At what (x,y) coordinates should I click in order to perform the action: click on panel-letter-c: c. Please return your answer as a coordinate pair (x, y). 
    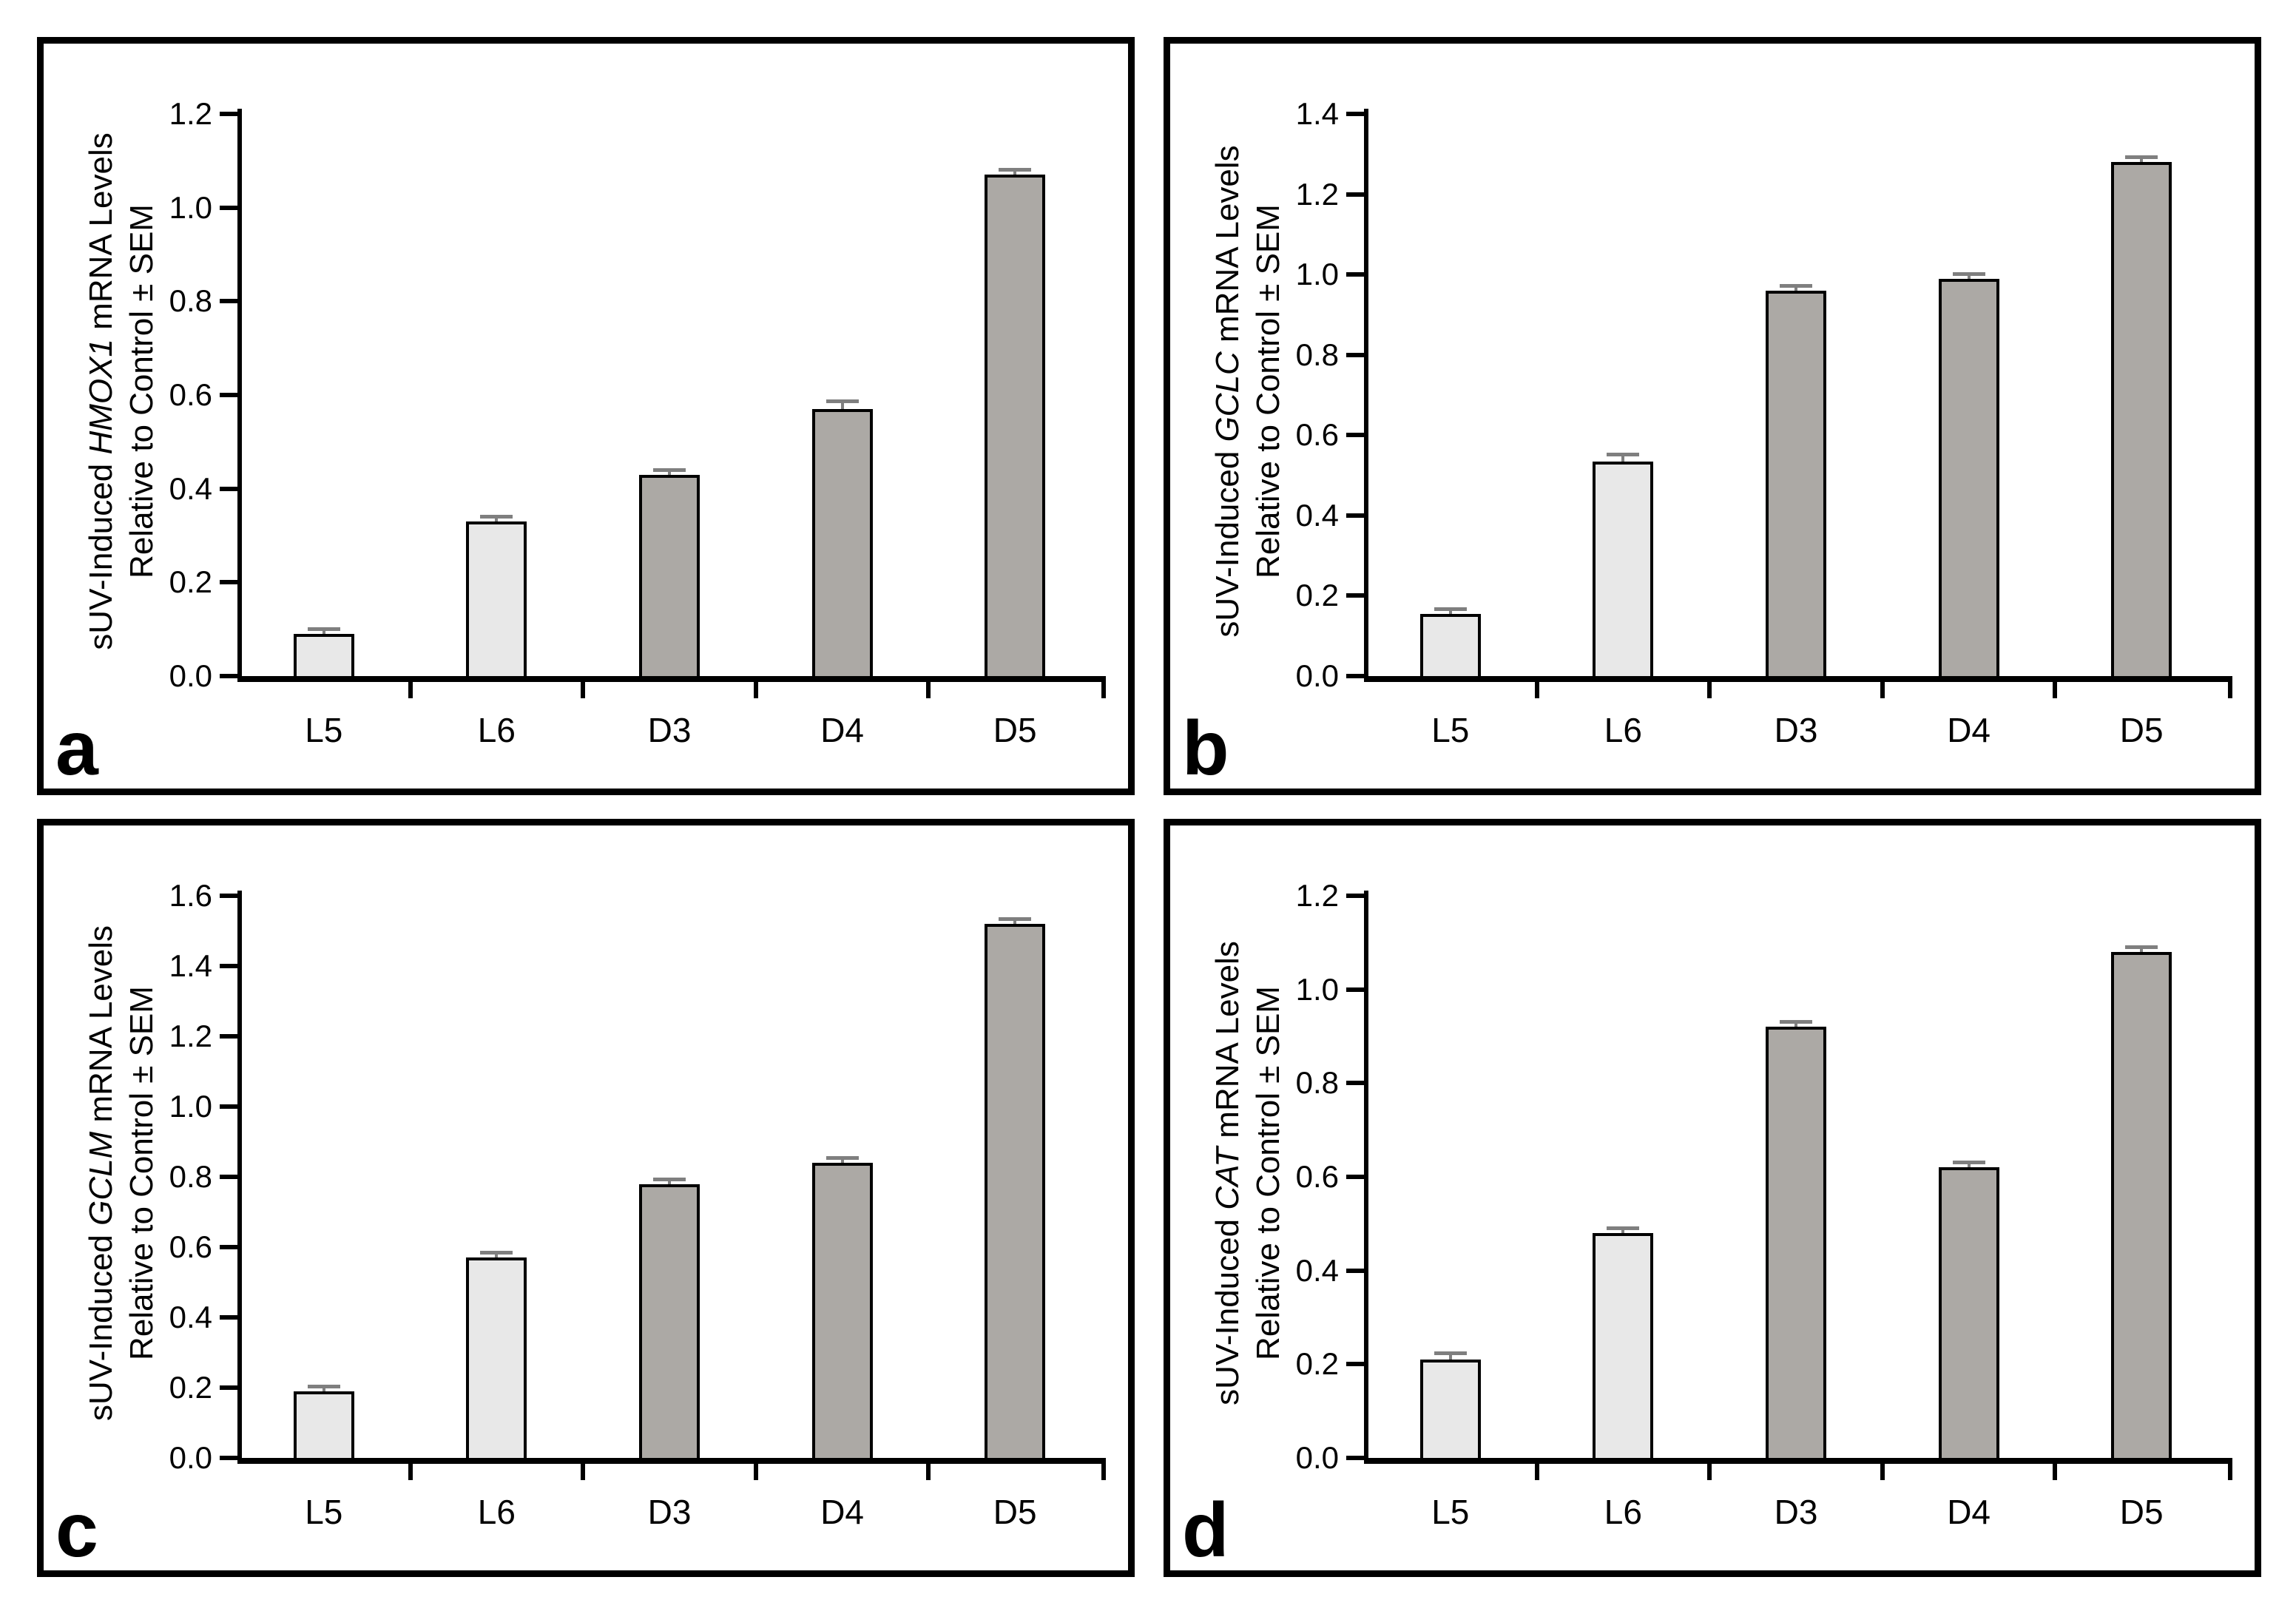
    Looking at the image, I should click on (76, 1530).